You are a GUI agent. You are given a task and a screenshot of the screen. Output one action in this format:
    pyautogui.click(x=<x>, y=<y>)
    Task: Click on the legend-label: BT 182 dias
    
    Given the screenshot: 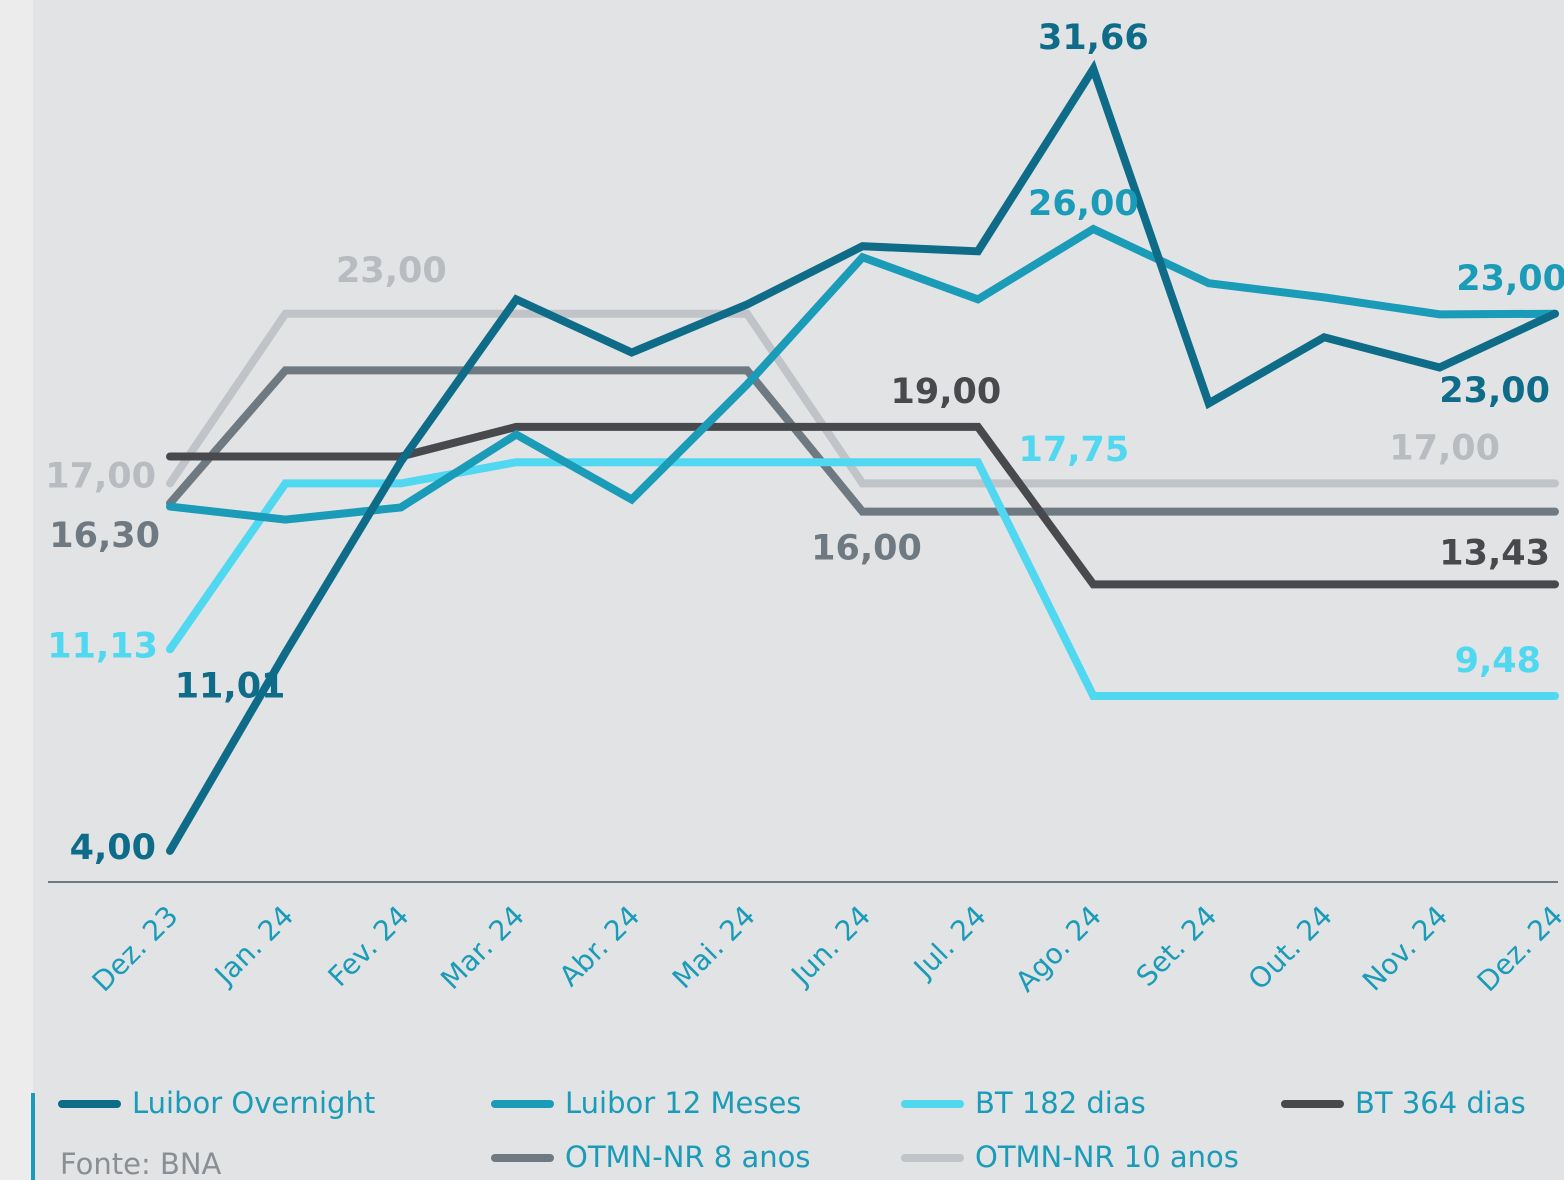 What is the action you would take?
    pyautogui.click(x=1060, y=1103)
    